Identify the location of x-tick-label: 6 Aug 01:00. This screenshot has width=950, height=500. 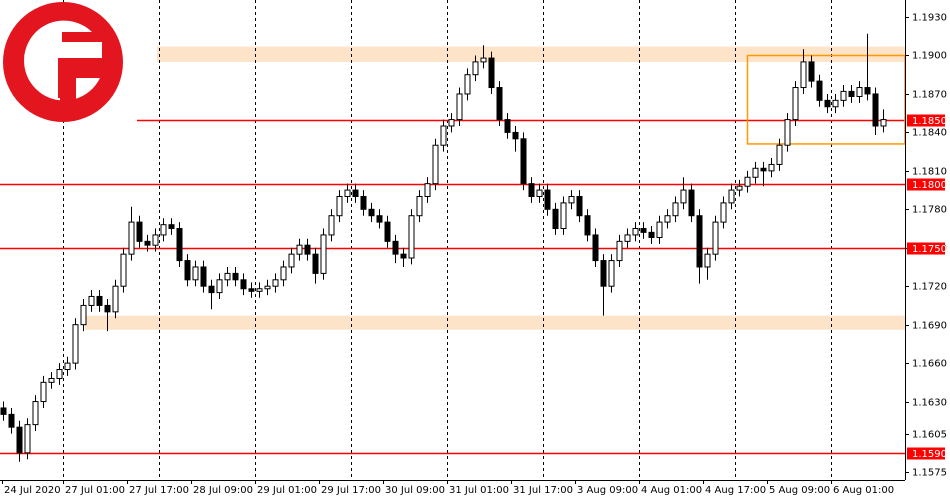
(863, 490).